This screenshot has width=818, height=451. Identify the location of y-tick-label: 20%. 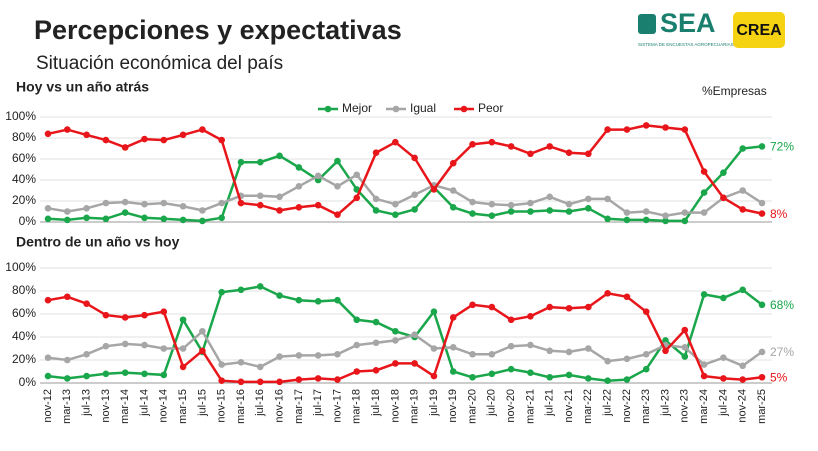
(24, 200).